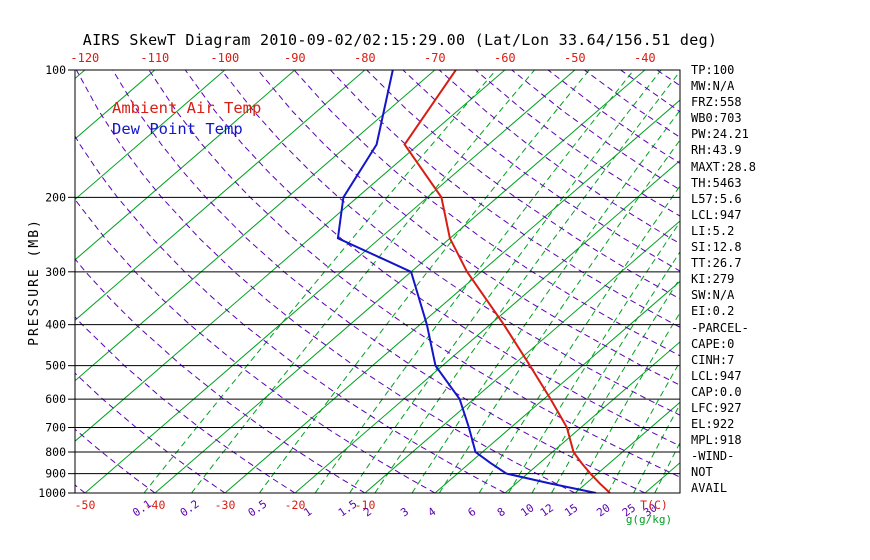  Describe the element at coordinates (716, 440) in the screenshot. I see `stat-line: MPL:918` at that location.